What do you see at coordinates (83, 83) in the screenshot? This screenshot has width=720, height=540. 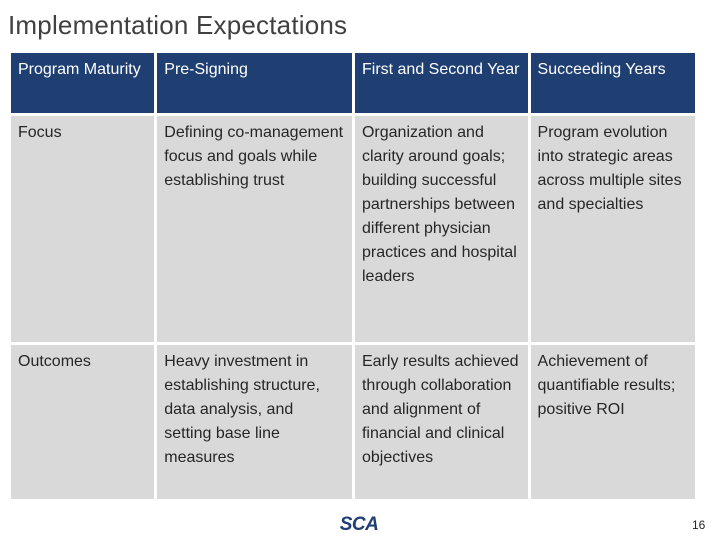 I see `header-program-maturity: Program Maturity` at bounding box center [83, 83].